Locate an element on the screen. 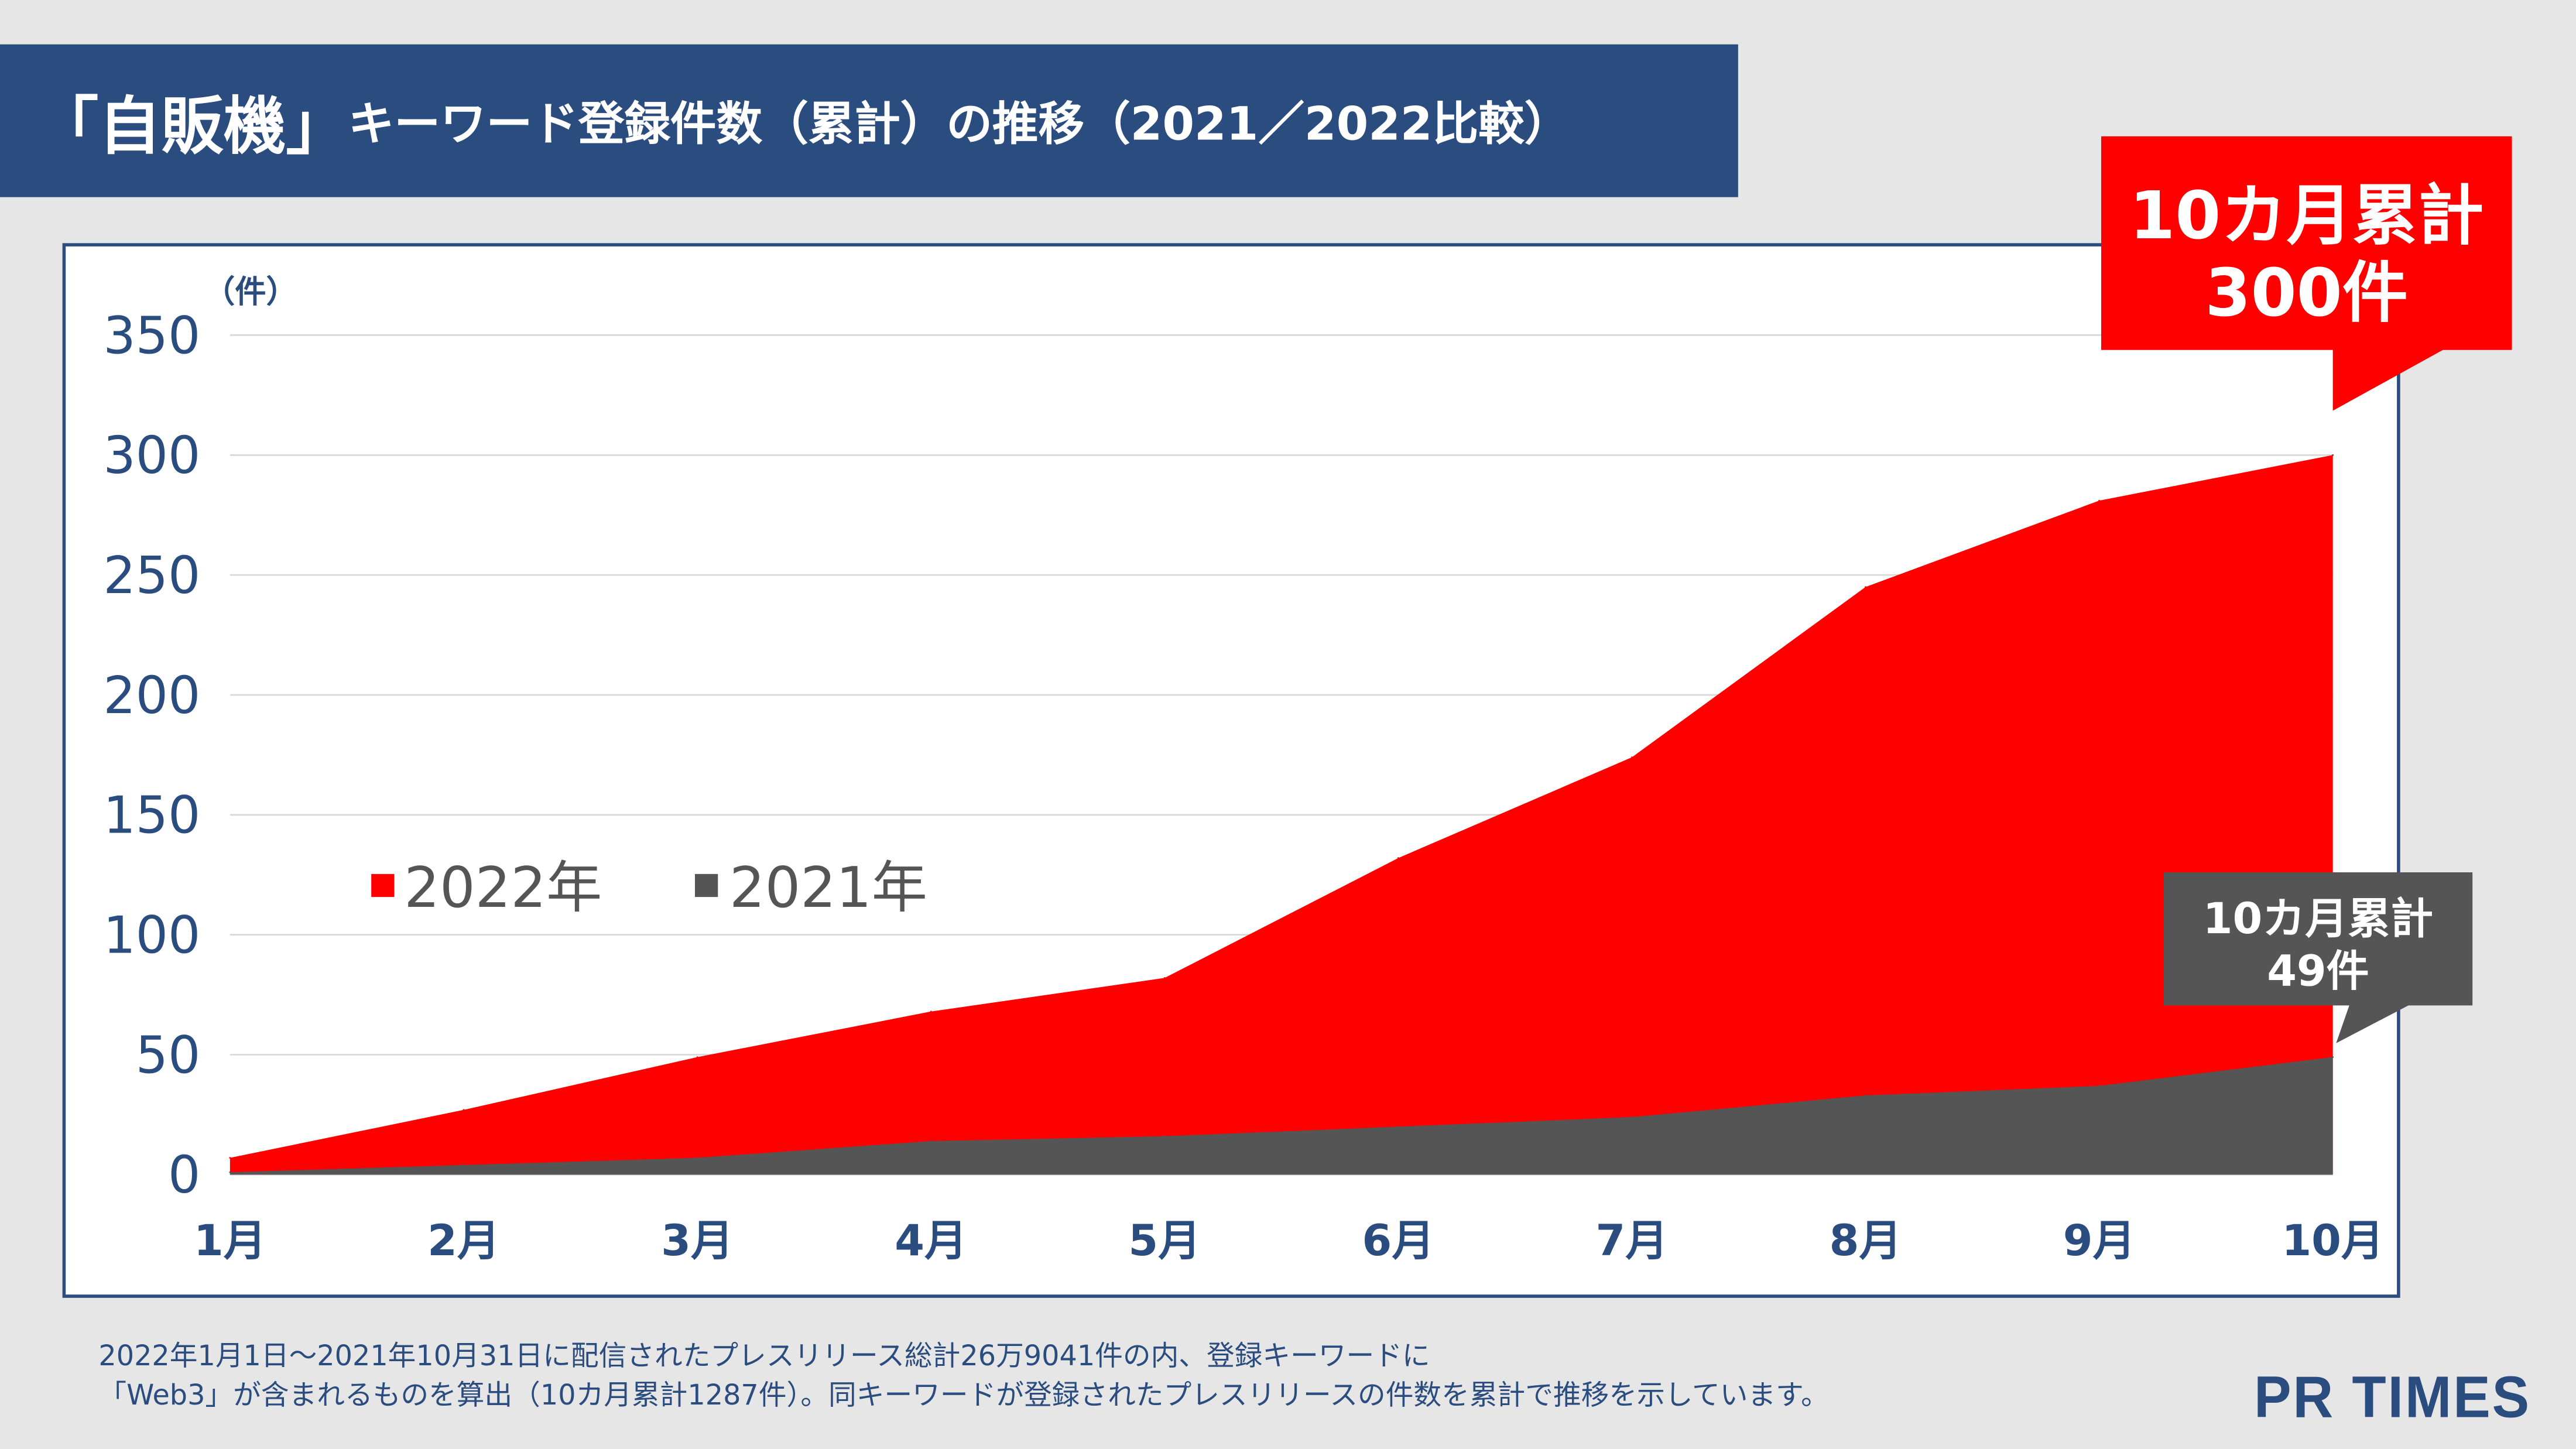 The image size is (2576, 1449). callout-2022-bubble is located at coordinates (2306, 273).